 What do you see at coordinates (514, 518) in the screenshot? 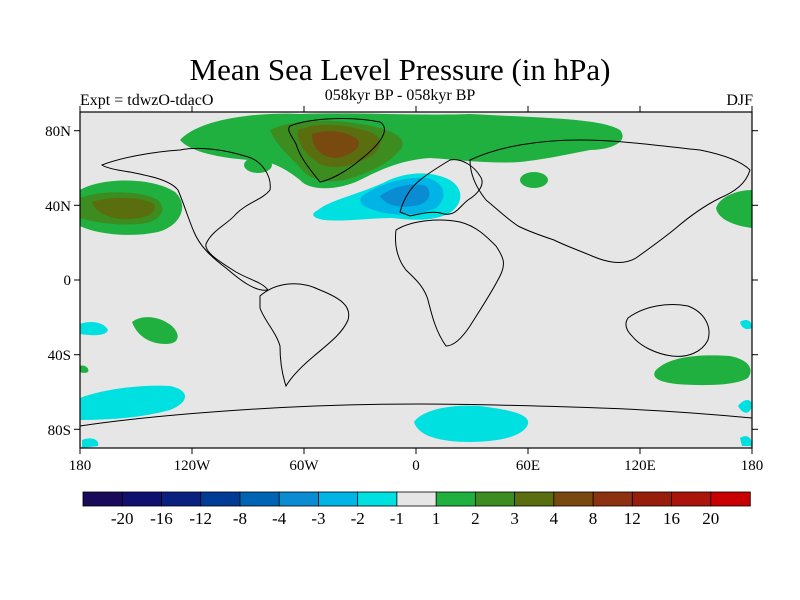
I see `colorbar-label: 3` at bounding box center [514, 518].